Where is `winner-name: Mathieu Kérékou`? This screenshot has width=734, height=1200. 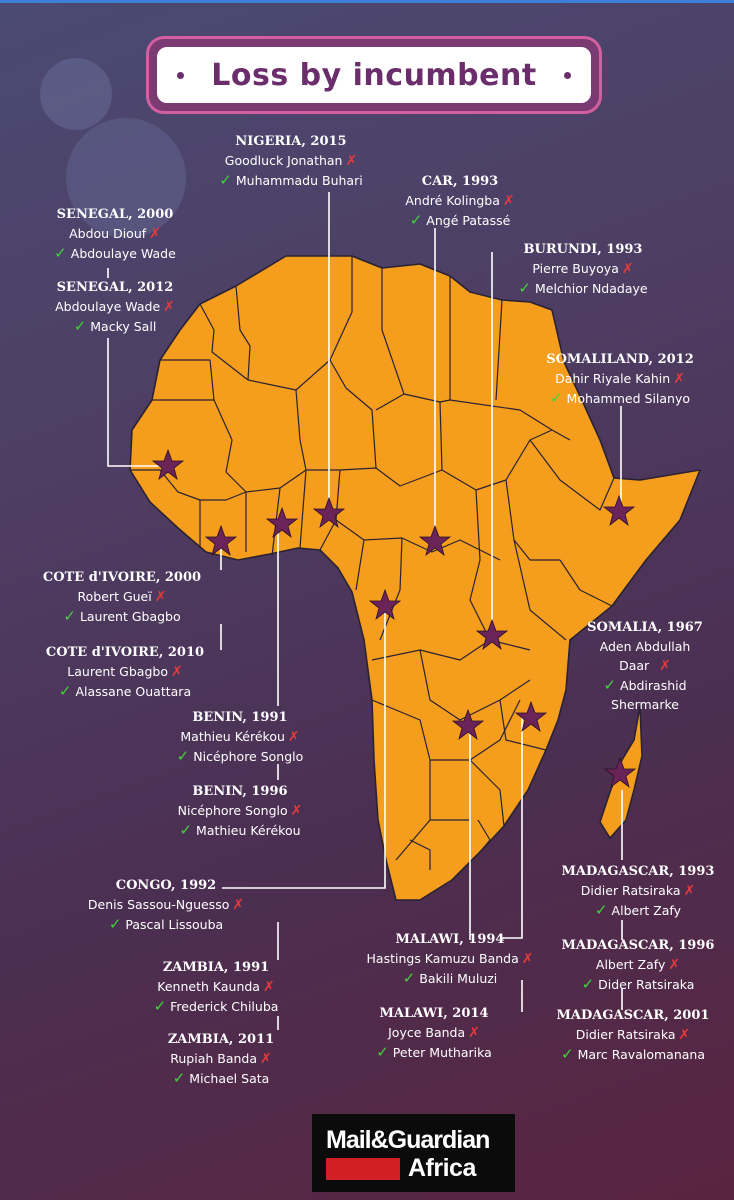
winner-name: Mathieu Kérékou is located at coordinates (248, 830).